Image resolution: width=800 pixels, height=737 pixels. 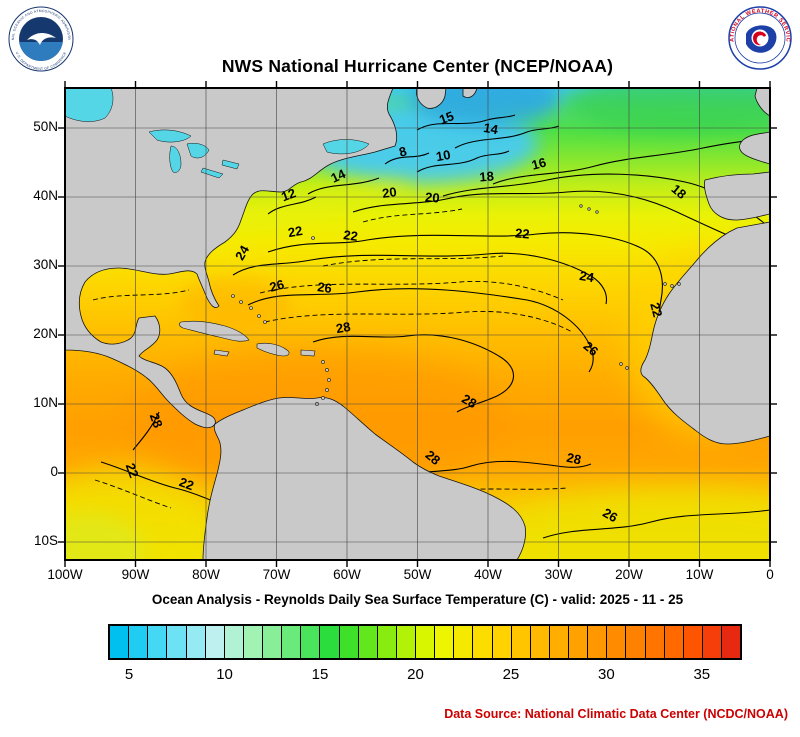 I want to click on colorbar-tick-label: 15, so click(x=320, y=674).